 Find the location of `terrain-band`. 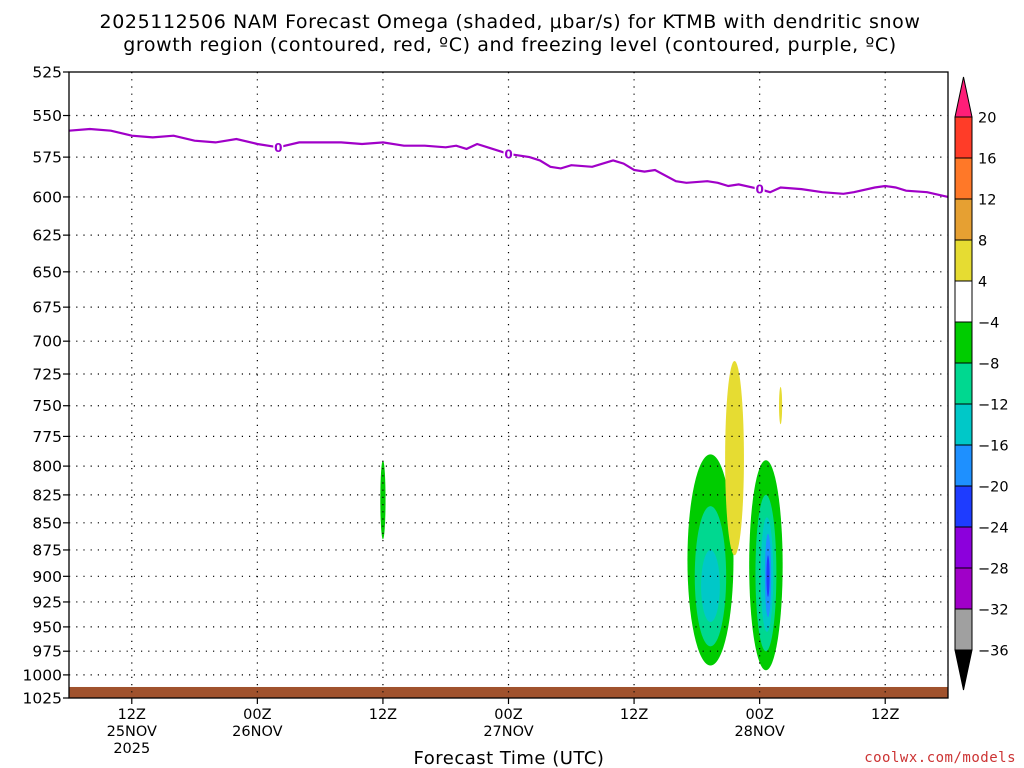

terrain-band is located at coordinates (508, 692).